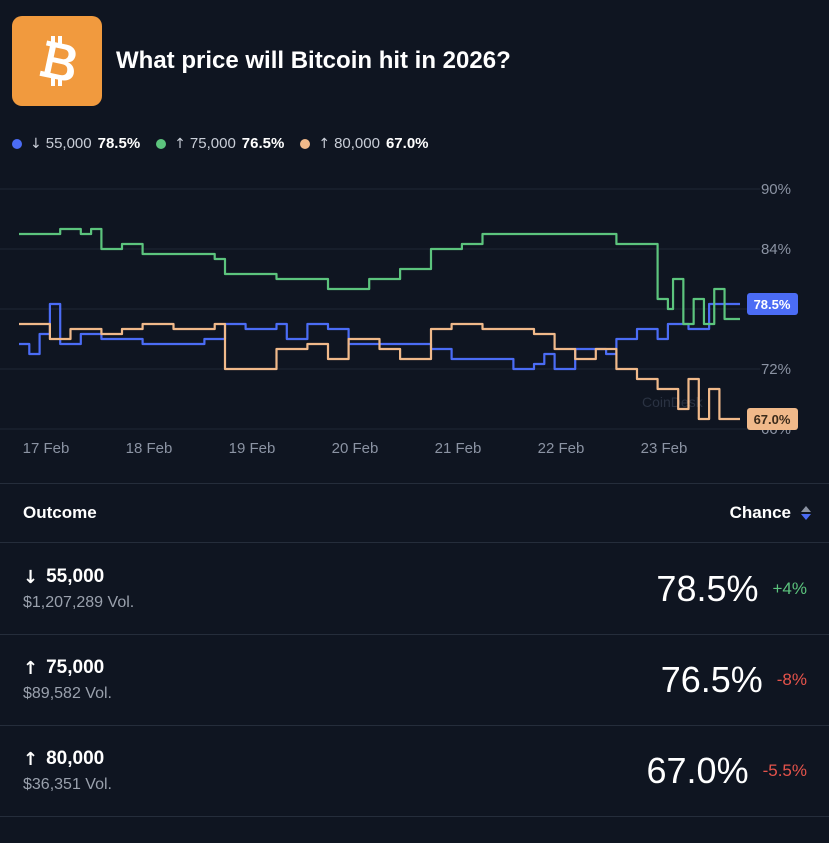 This screenshot has width=829, height=843. I want to click on legend-value: 76.5%, so click(263, 143).